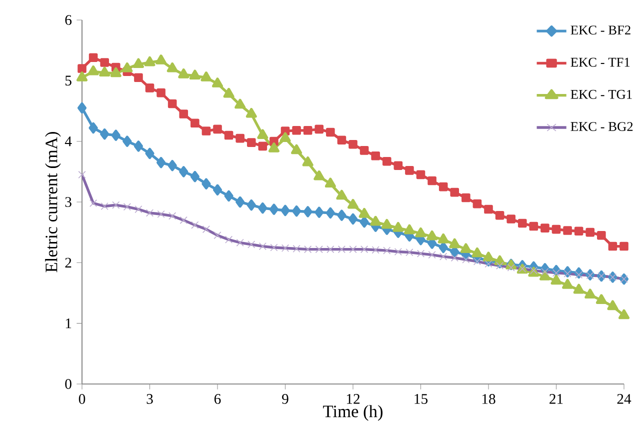  I want to click on x-tick-label: 21, so click(556, 399).